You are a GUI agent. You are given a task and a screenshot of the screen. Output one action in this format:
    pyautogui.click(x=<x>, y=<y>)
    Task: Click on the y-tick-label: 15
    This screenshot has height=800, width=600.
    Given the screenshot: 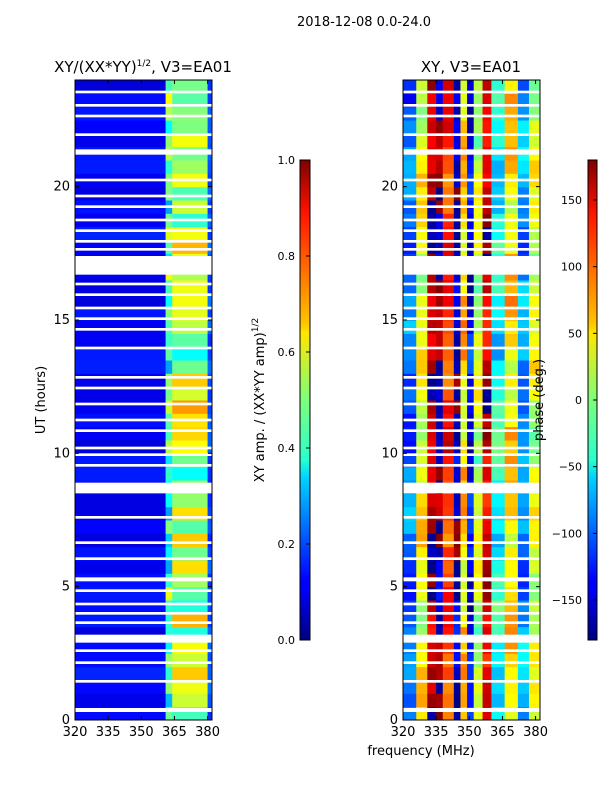 What is the action you would take?
    pyautogui.click(x=389, y=320)
    